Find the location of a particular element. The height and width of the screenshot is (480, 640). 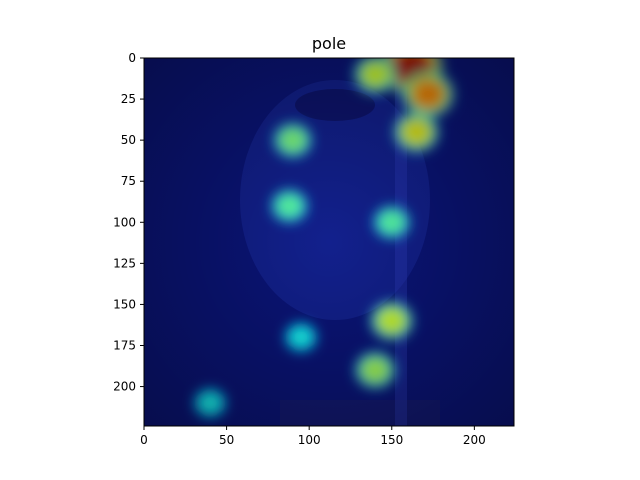

y-tick-label: 75 is located at coordinates (128, 181).